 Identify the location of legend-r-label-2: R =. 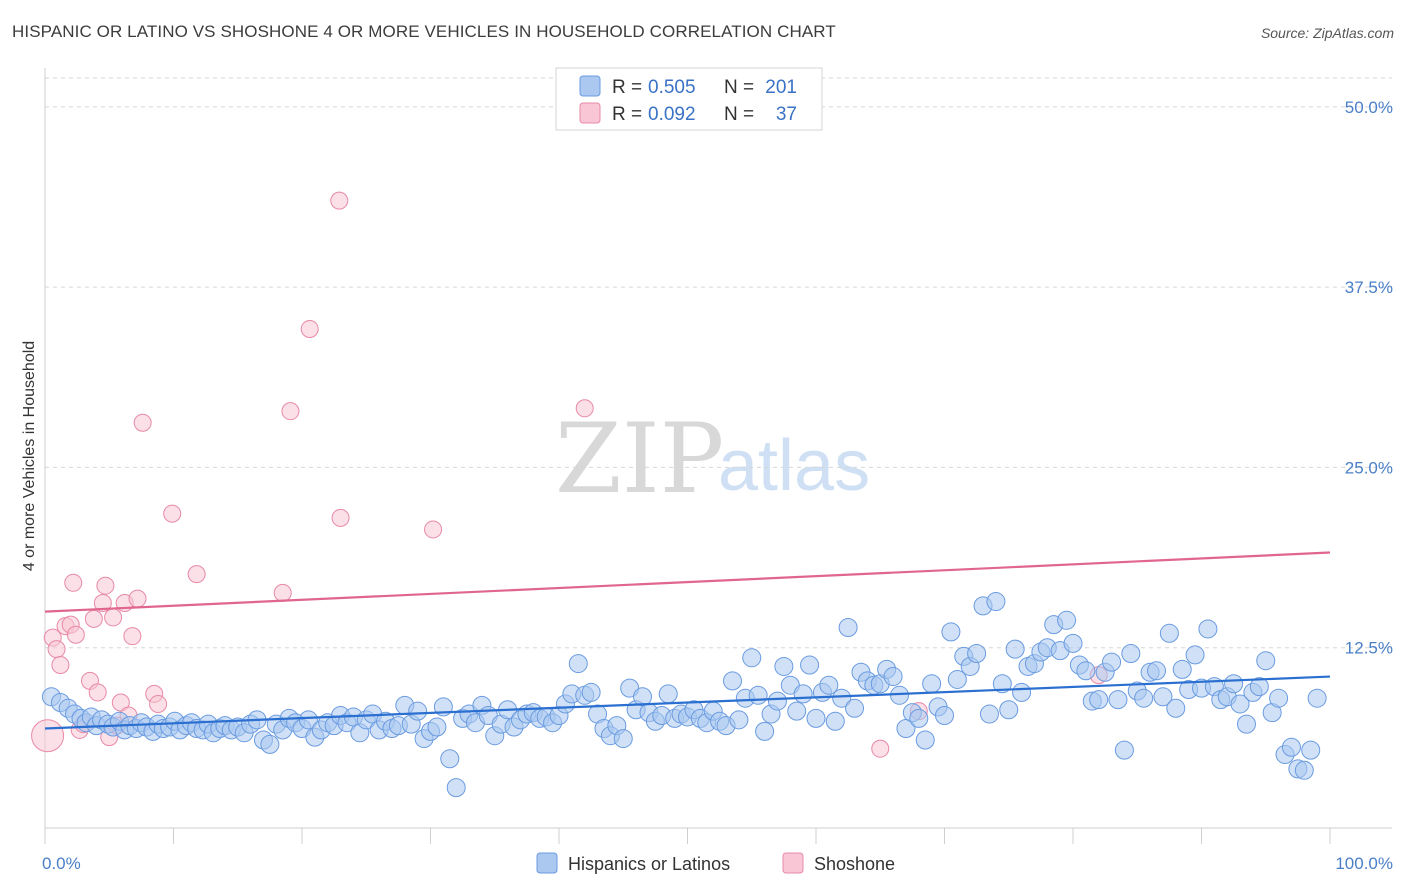
(627, 114).